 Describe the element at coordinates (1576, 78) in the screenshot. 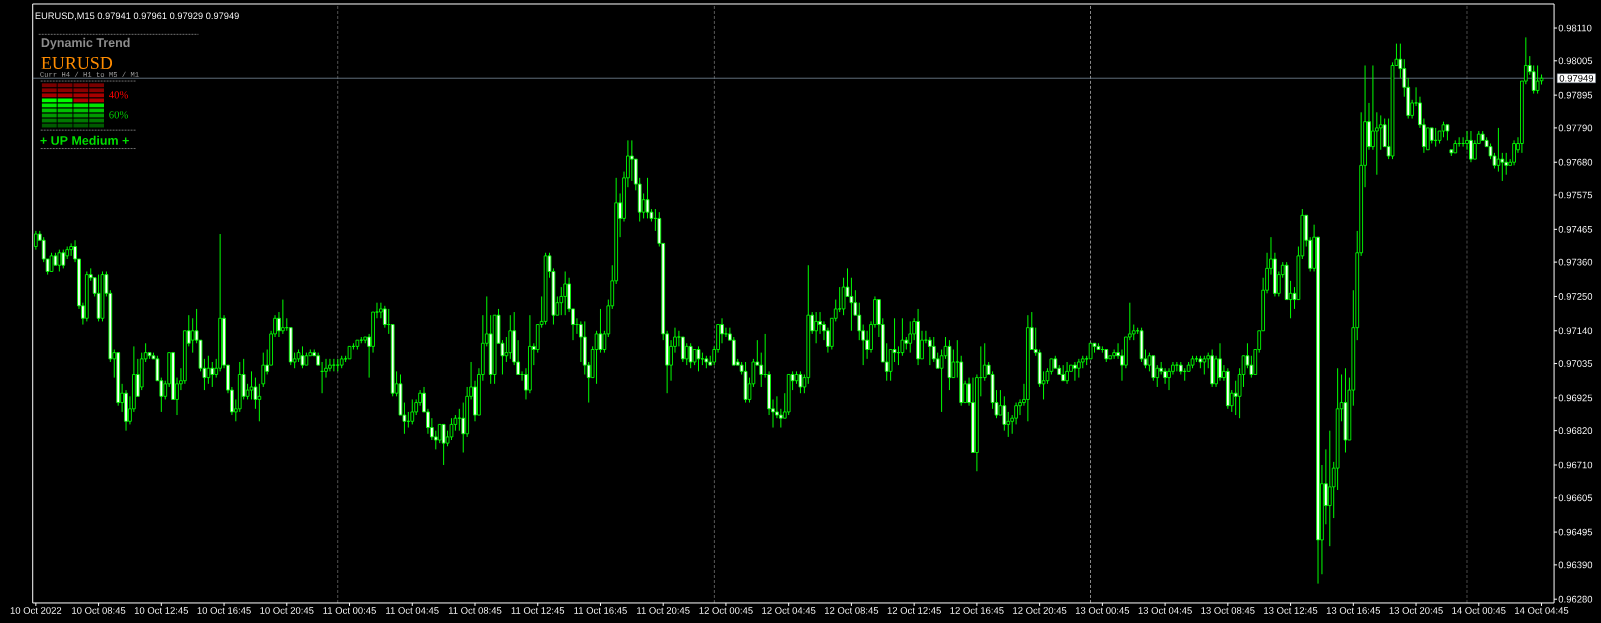

I see `ref-line-label: 0.97949` at that location.